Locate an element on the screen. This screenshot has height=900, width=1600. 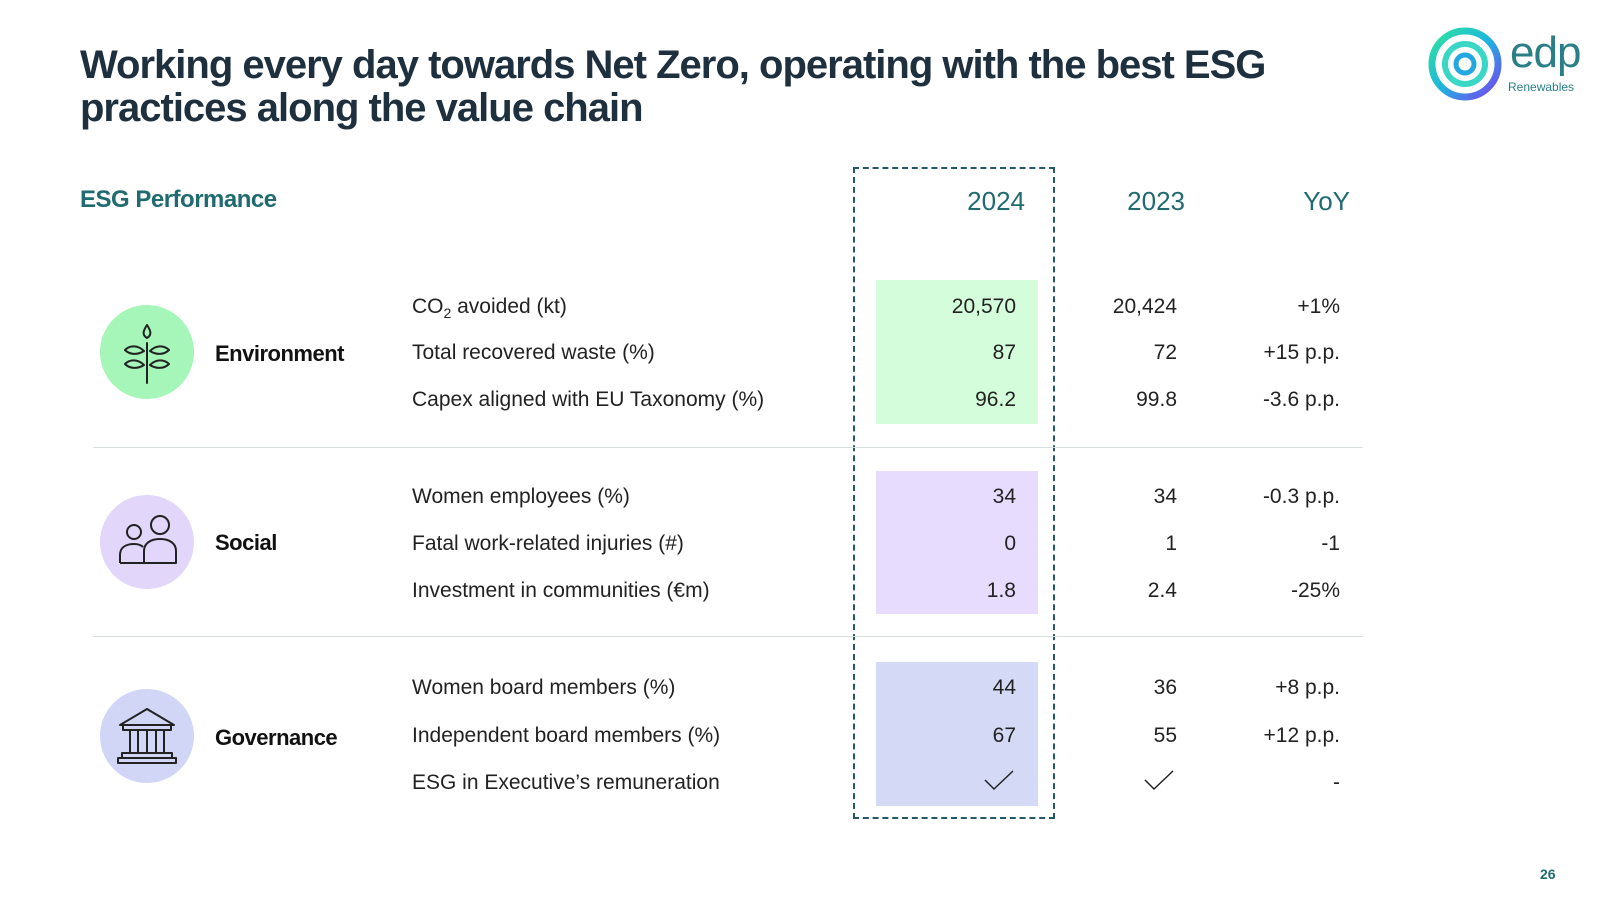
environment-badge is located at coordinates (147, 352).